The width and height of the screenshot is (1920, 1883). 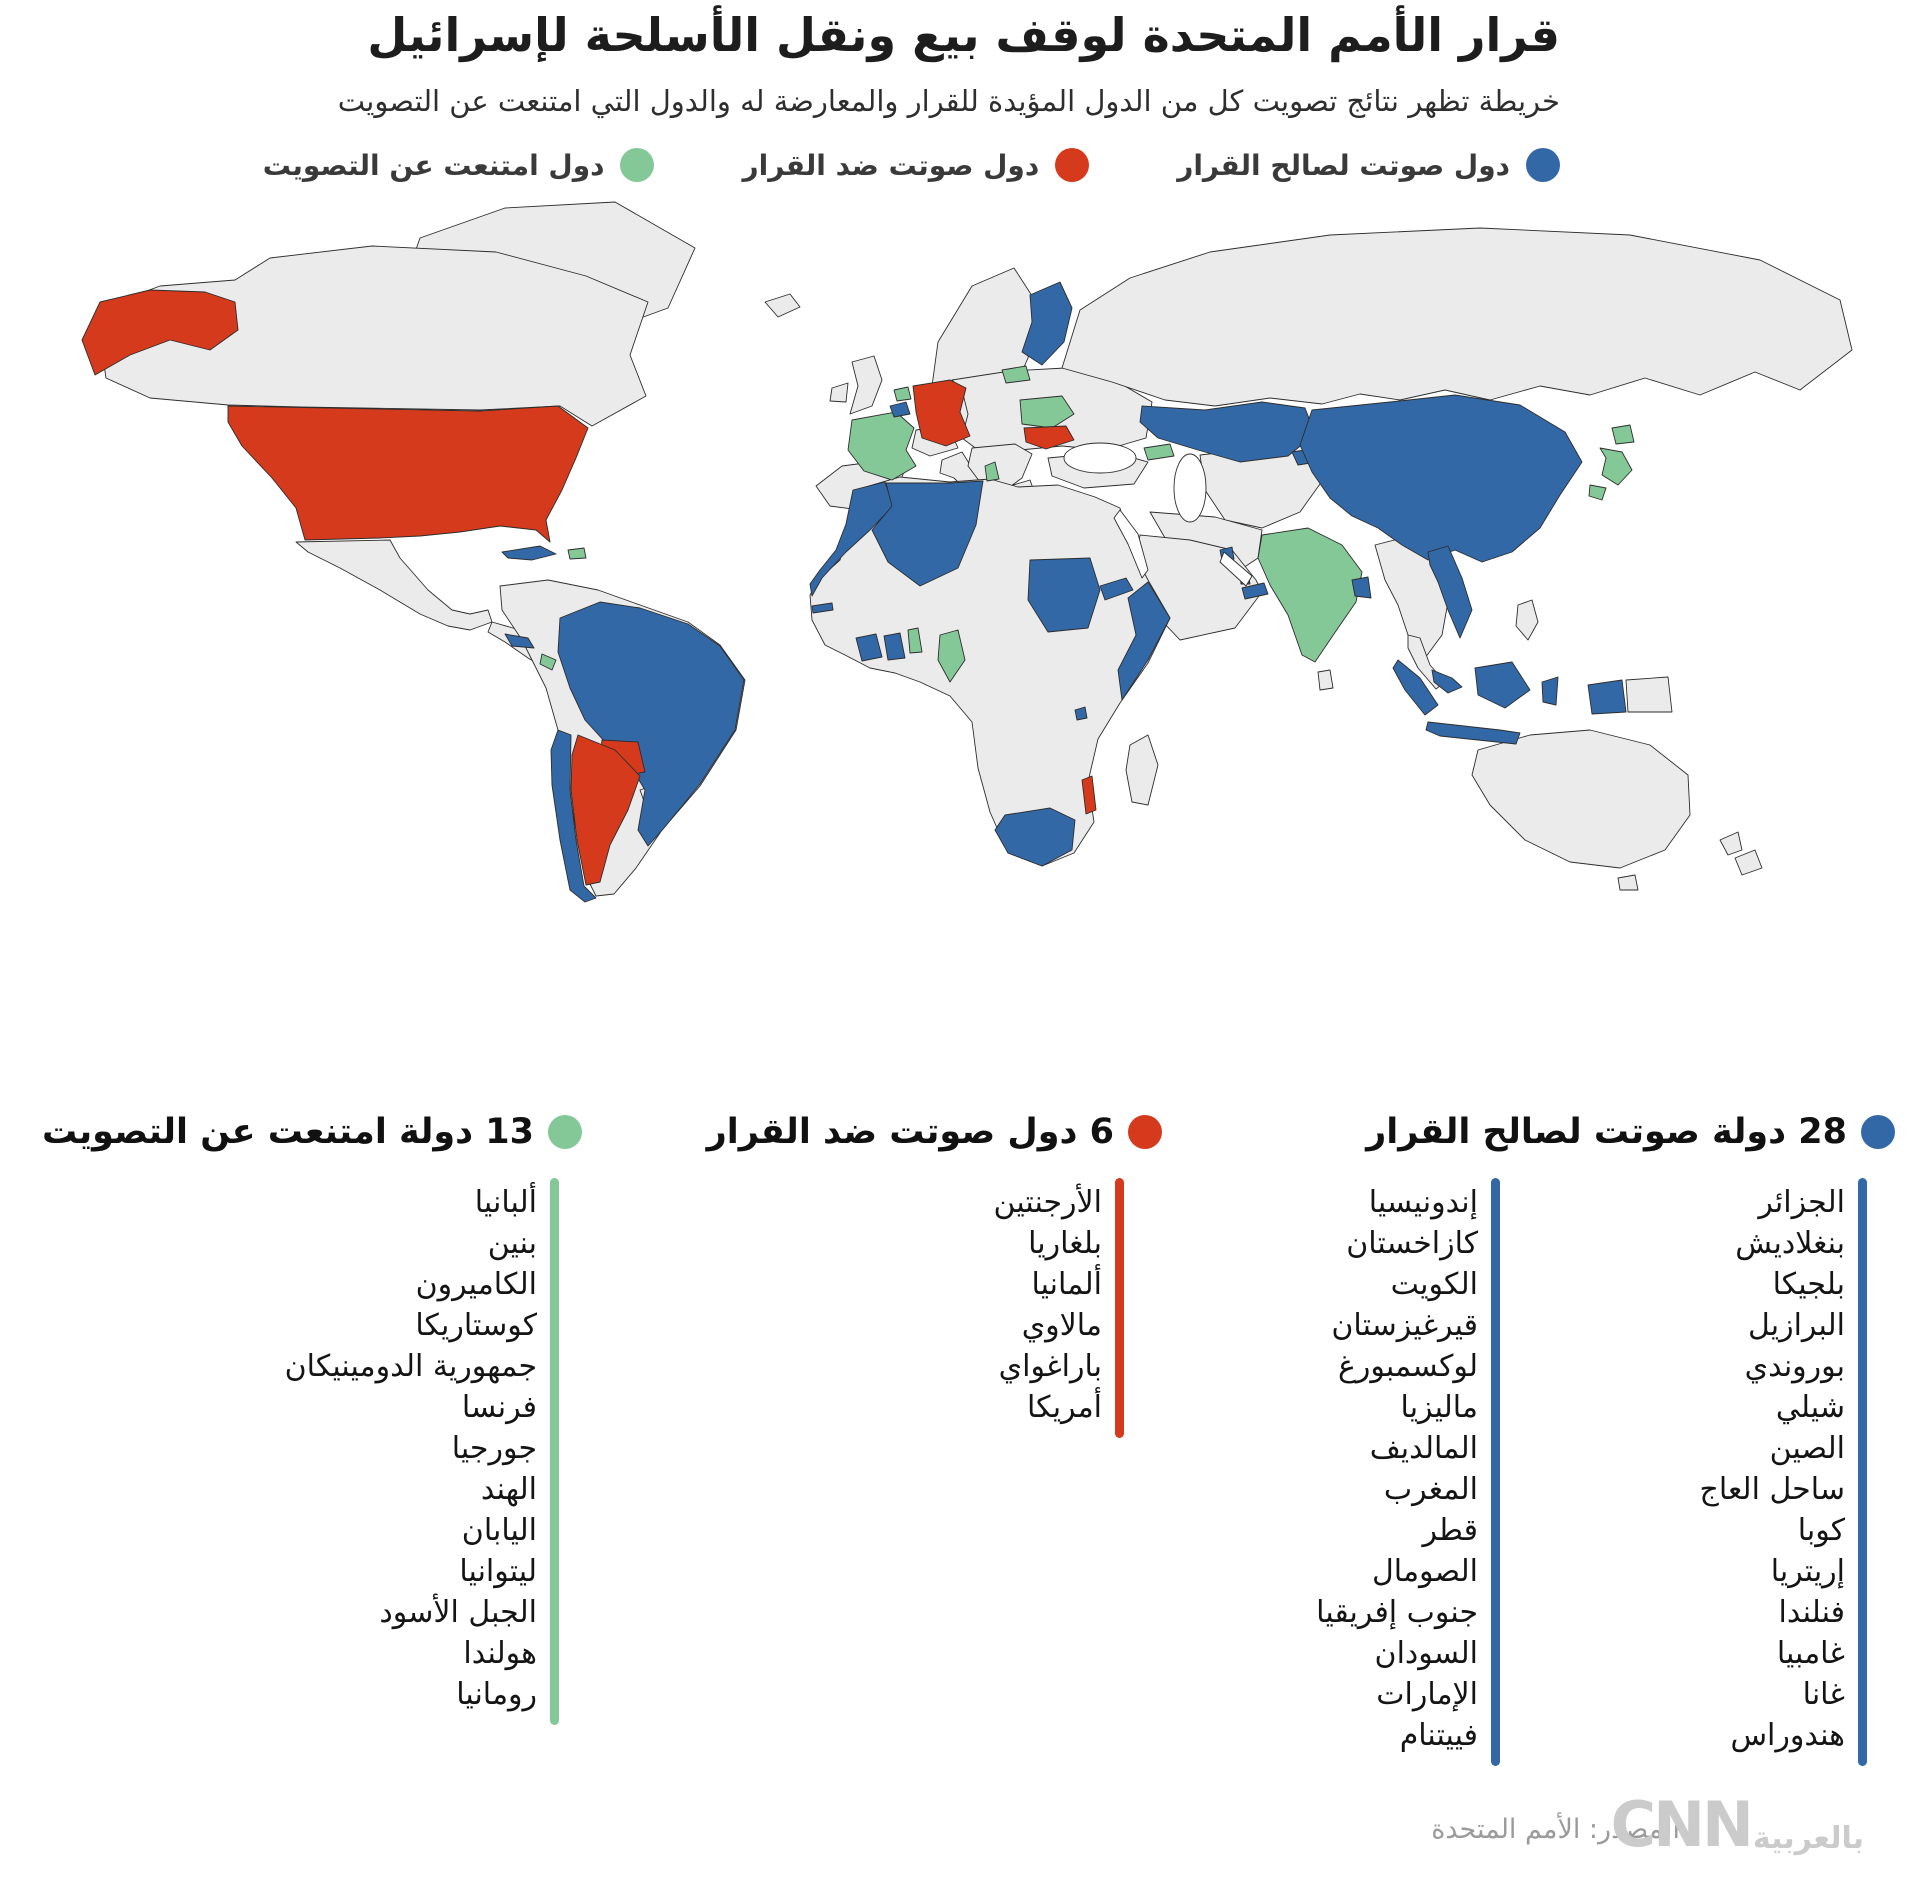 What do you see at coordinates (1072, 165) in the screenshot?
I see `against-dot-icon` at bounding box center [1072, 165].